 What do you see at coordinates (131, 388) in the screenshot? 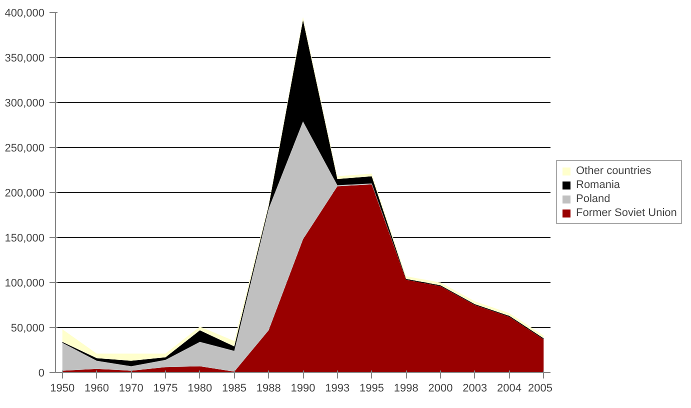
I see `x-tick-label: 1970` at bounding box center [131, 388].